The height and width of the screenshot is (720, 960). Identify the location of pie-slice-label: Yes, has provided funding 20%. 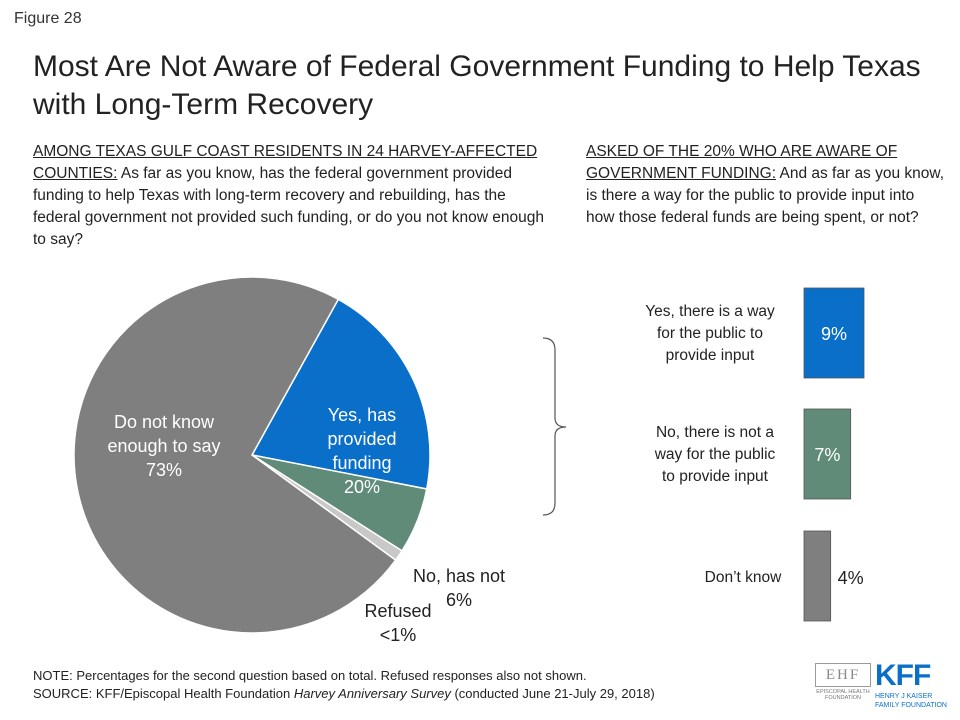
(361, 451).